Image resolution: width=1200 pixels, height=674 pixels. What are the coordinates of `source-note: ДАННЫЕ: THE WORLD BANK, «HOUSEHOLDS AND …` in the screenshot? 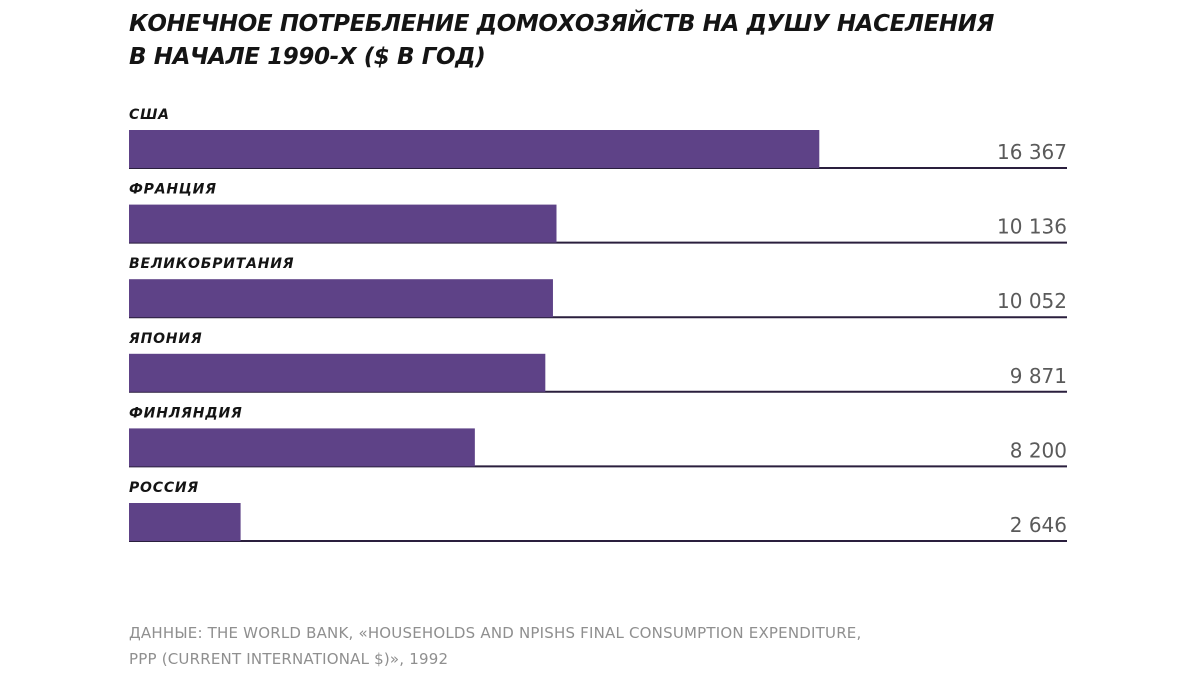 It's located at (495, 646).